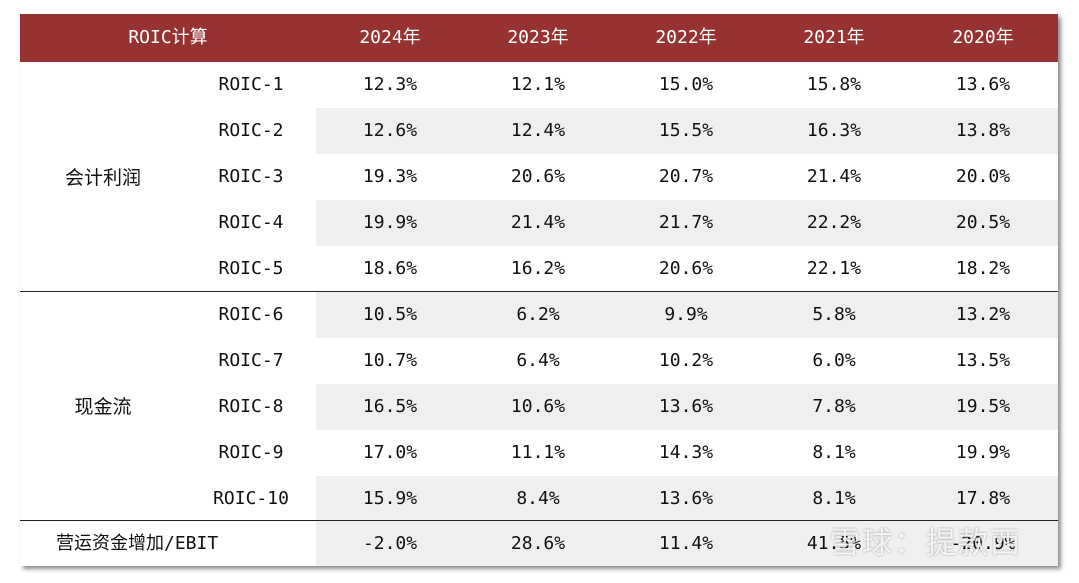  What do you see at coordinates (926, 543) in the screenshot?
I see `watermark: 雪球：提款西` at bounding box center [926, 543].